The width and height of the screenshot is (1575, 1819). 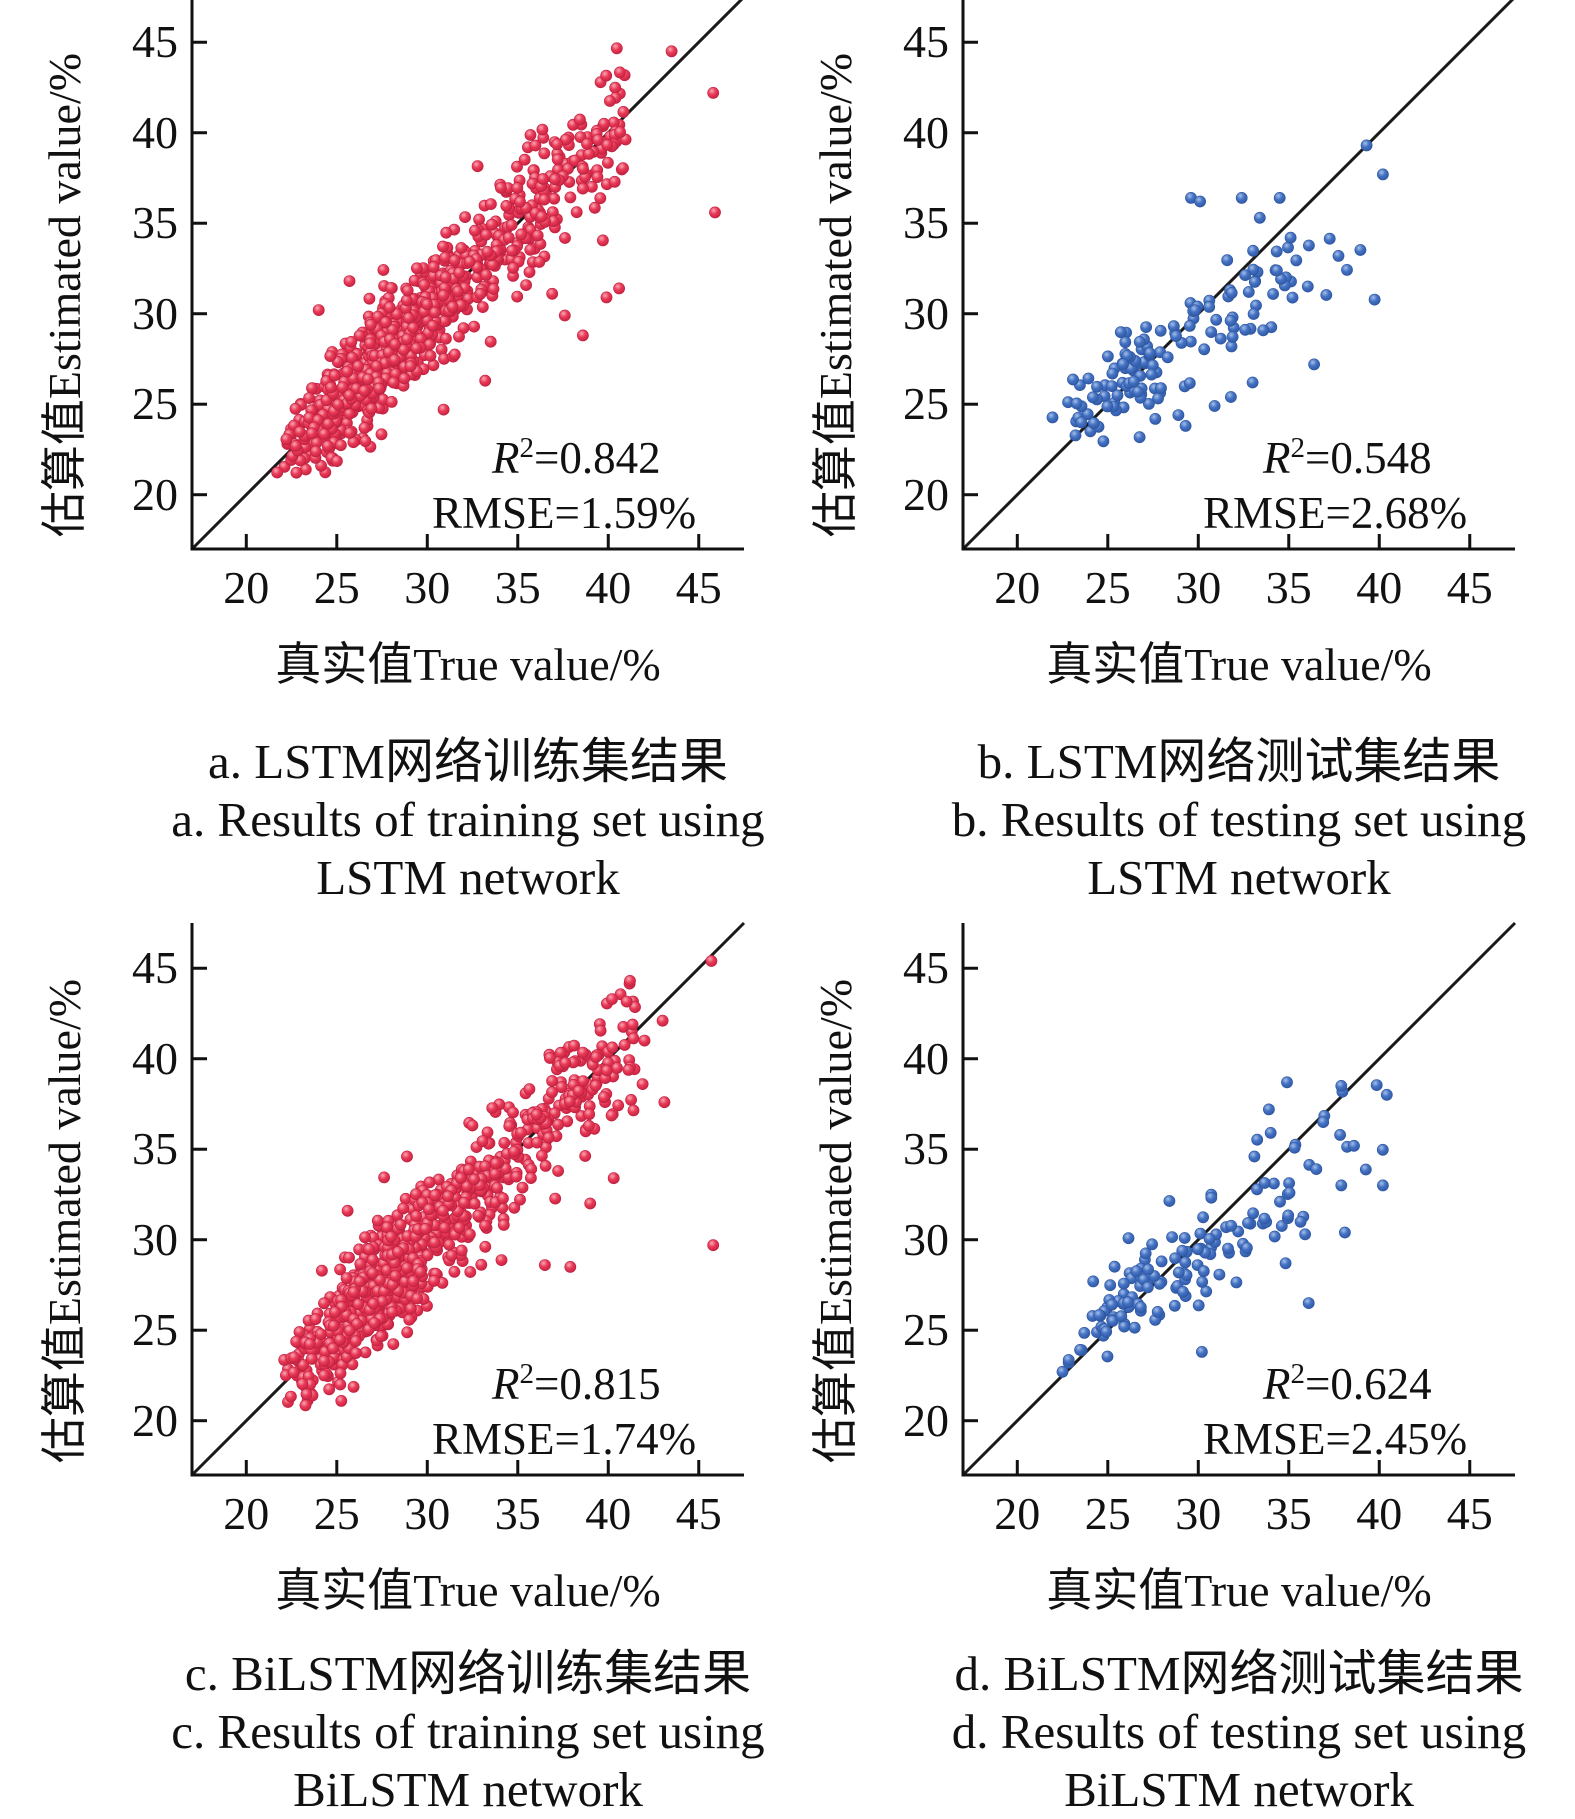 What do you see at coordinates (597, 458) in the screenshot?
I see `r-squared-value: =0.842` at bounding box center [597, 458].